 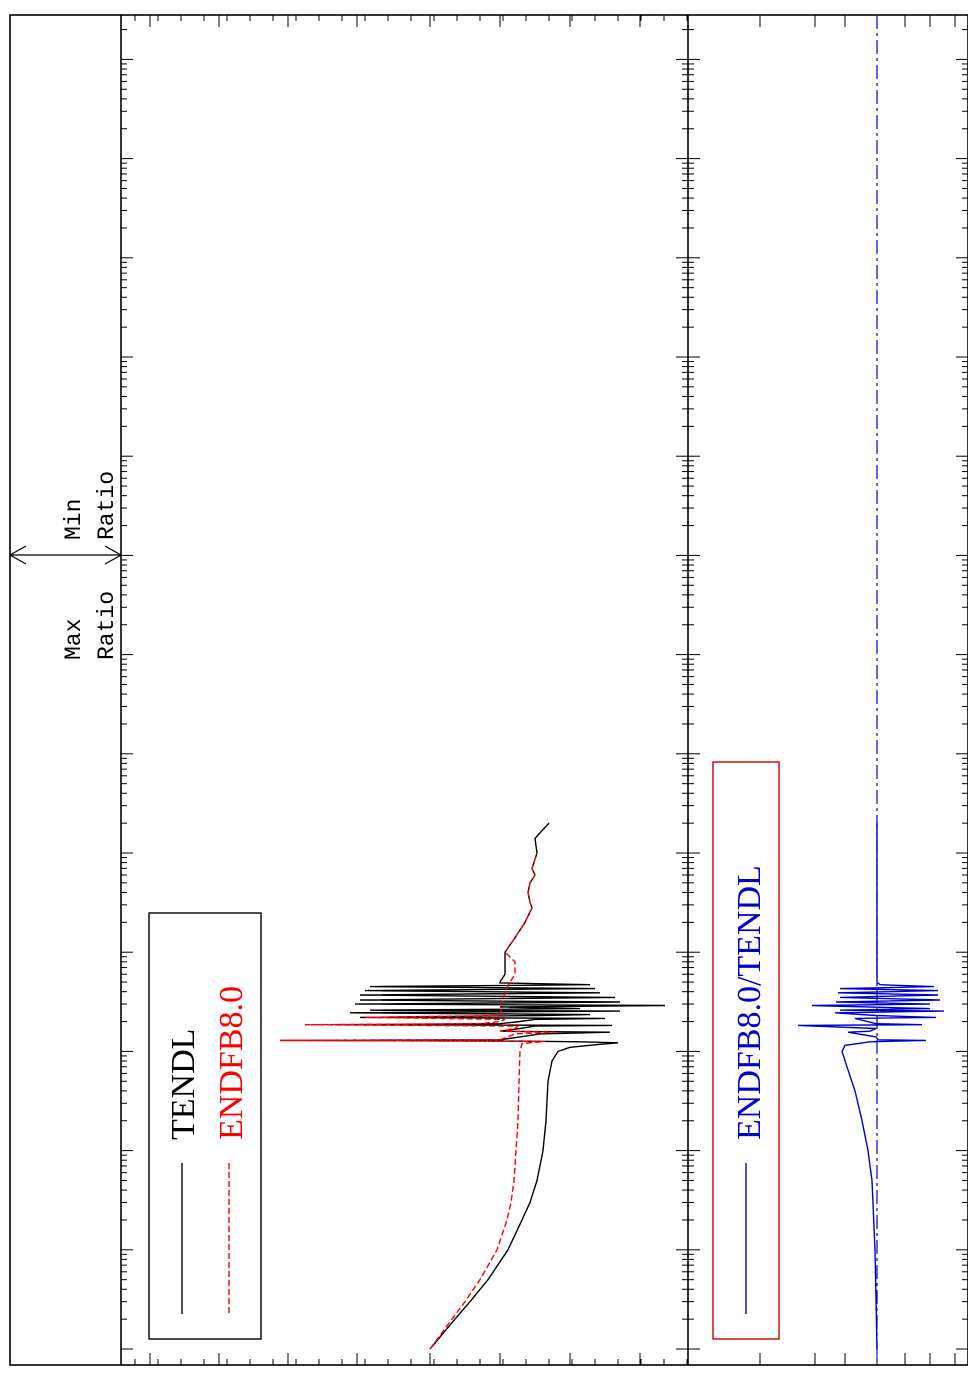 What do you see at coordinates (113, 555) in the screenshot?
I see `min-arrow-icon` at bounding box center [113, 555].